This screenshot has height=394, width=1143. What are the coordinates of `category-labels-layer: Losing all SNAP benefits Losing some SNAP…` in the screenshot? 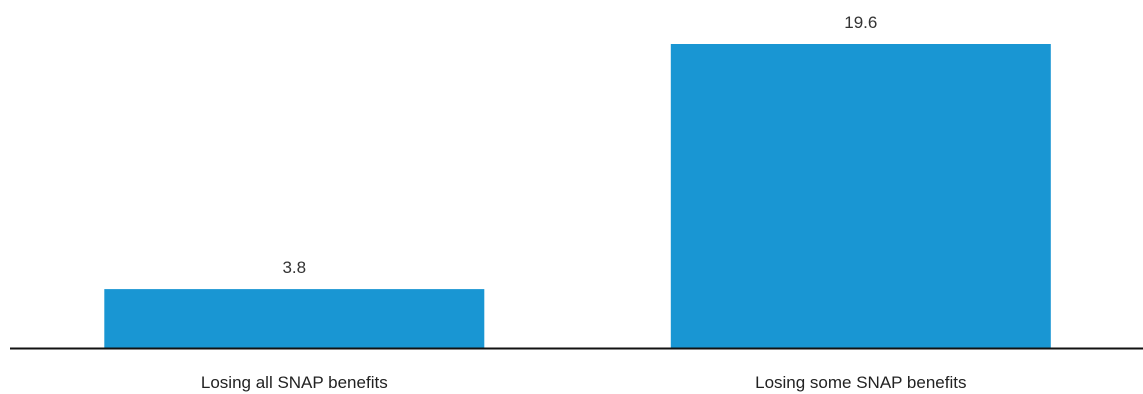 It's located at (584, 382).